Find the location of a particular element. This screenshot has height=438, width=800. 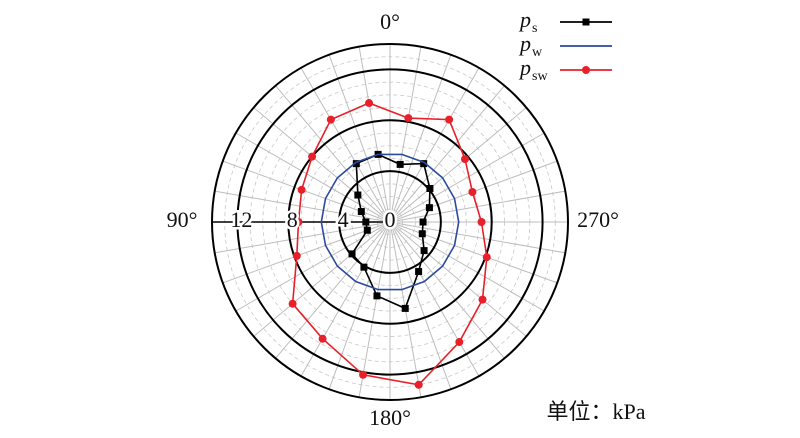

angle-tick-label: 90° is located at coordinates (182, 219).